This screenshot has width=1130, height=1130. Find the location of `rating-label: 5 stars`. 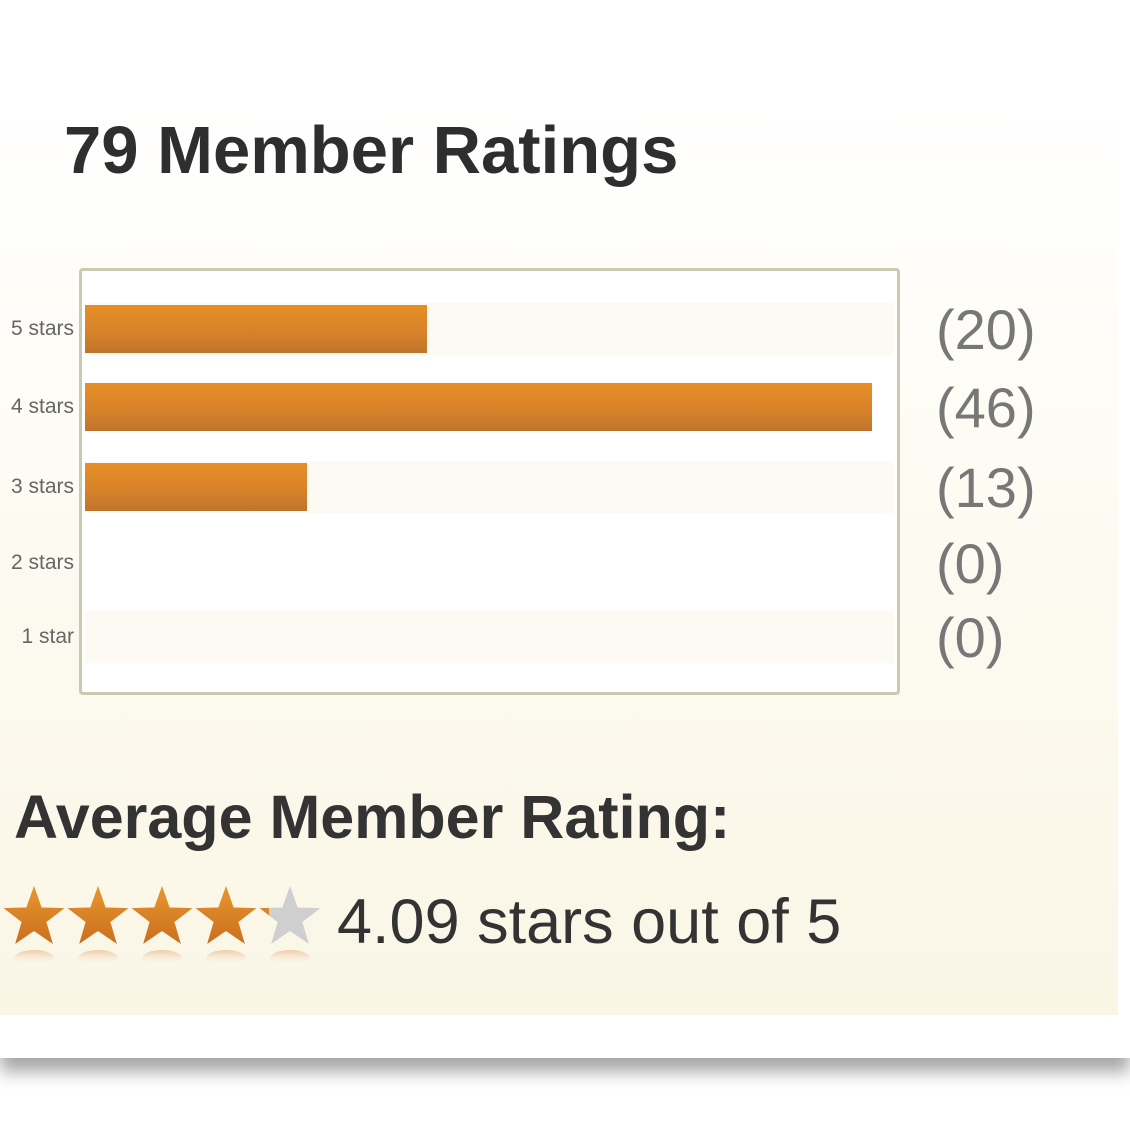

rating-label: 5 stars is located at coordinates (42, 328).